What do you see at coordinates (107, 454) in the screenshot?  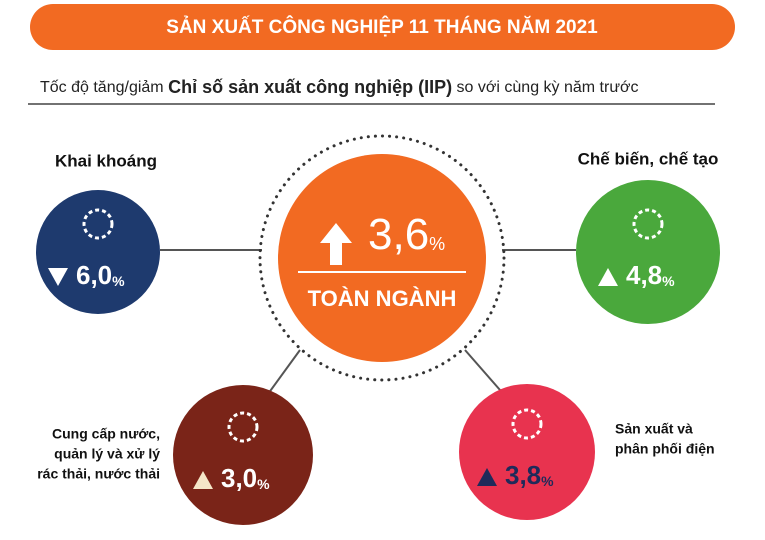 I see `sector-label: quản lý và xử lý` at bounding box center [107, 454].